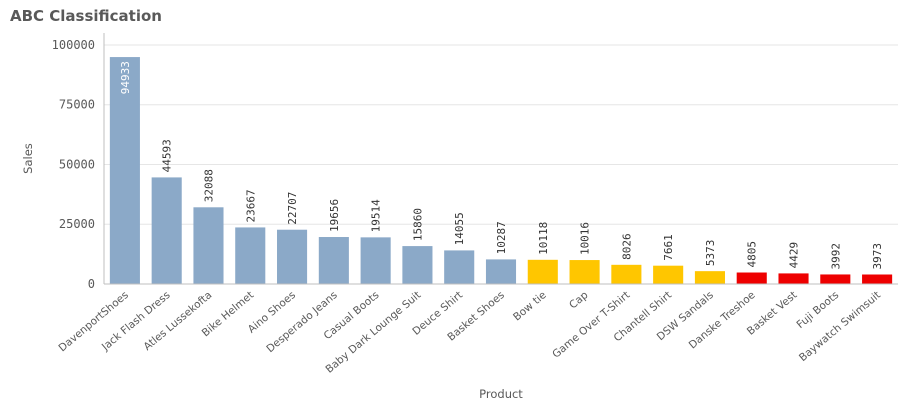  What do you see at coordinates (334, 215) in the screenshot?
I see `data-label: 19656` at bounding box center [334, 215].